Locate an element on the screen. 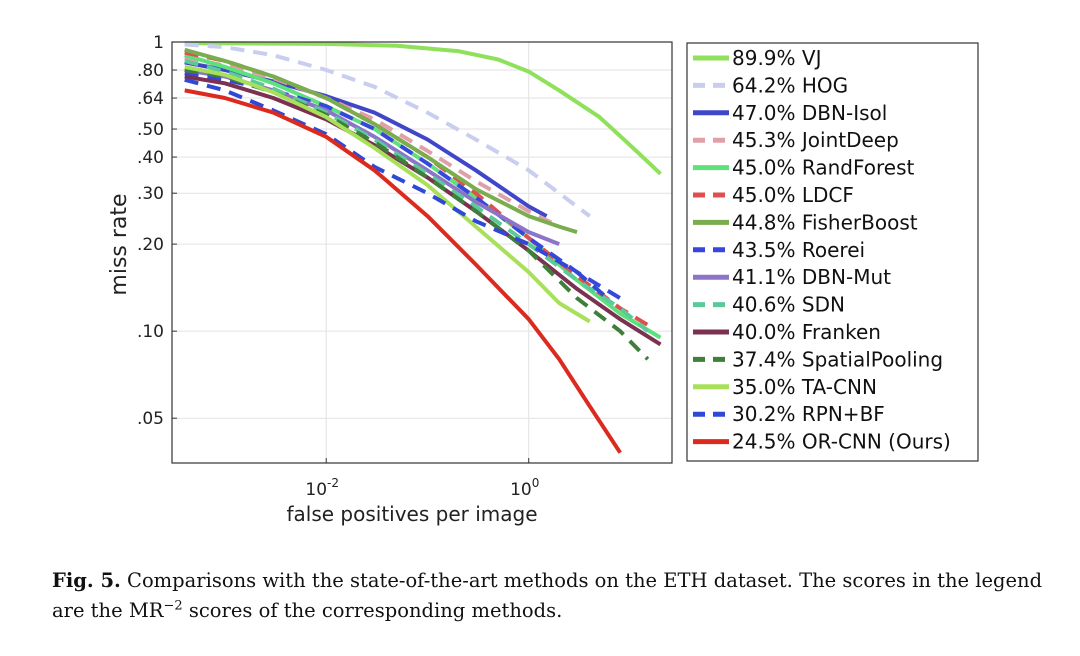  series-line-fisherboost is located at coordinates (381, 141).